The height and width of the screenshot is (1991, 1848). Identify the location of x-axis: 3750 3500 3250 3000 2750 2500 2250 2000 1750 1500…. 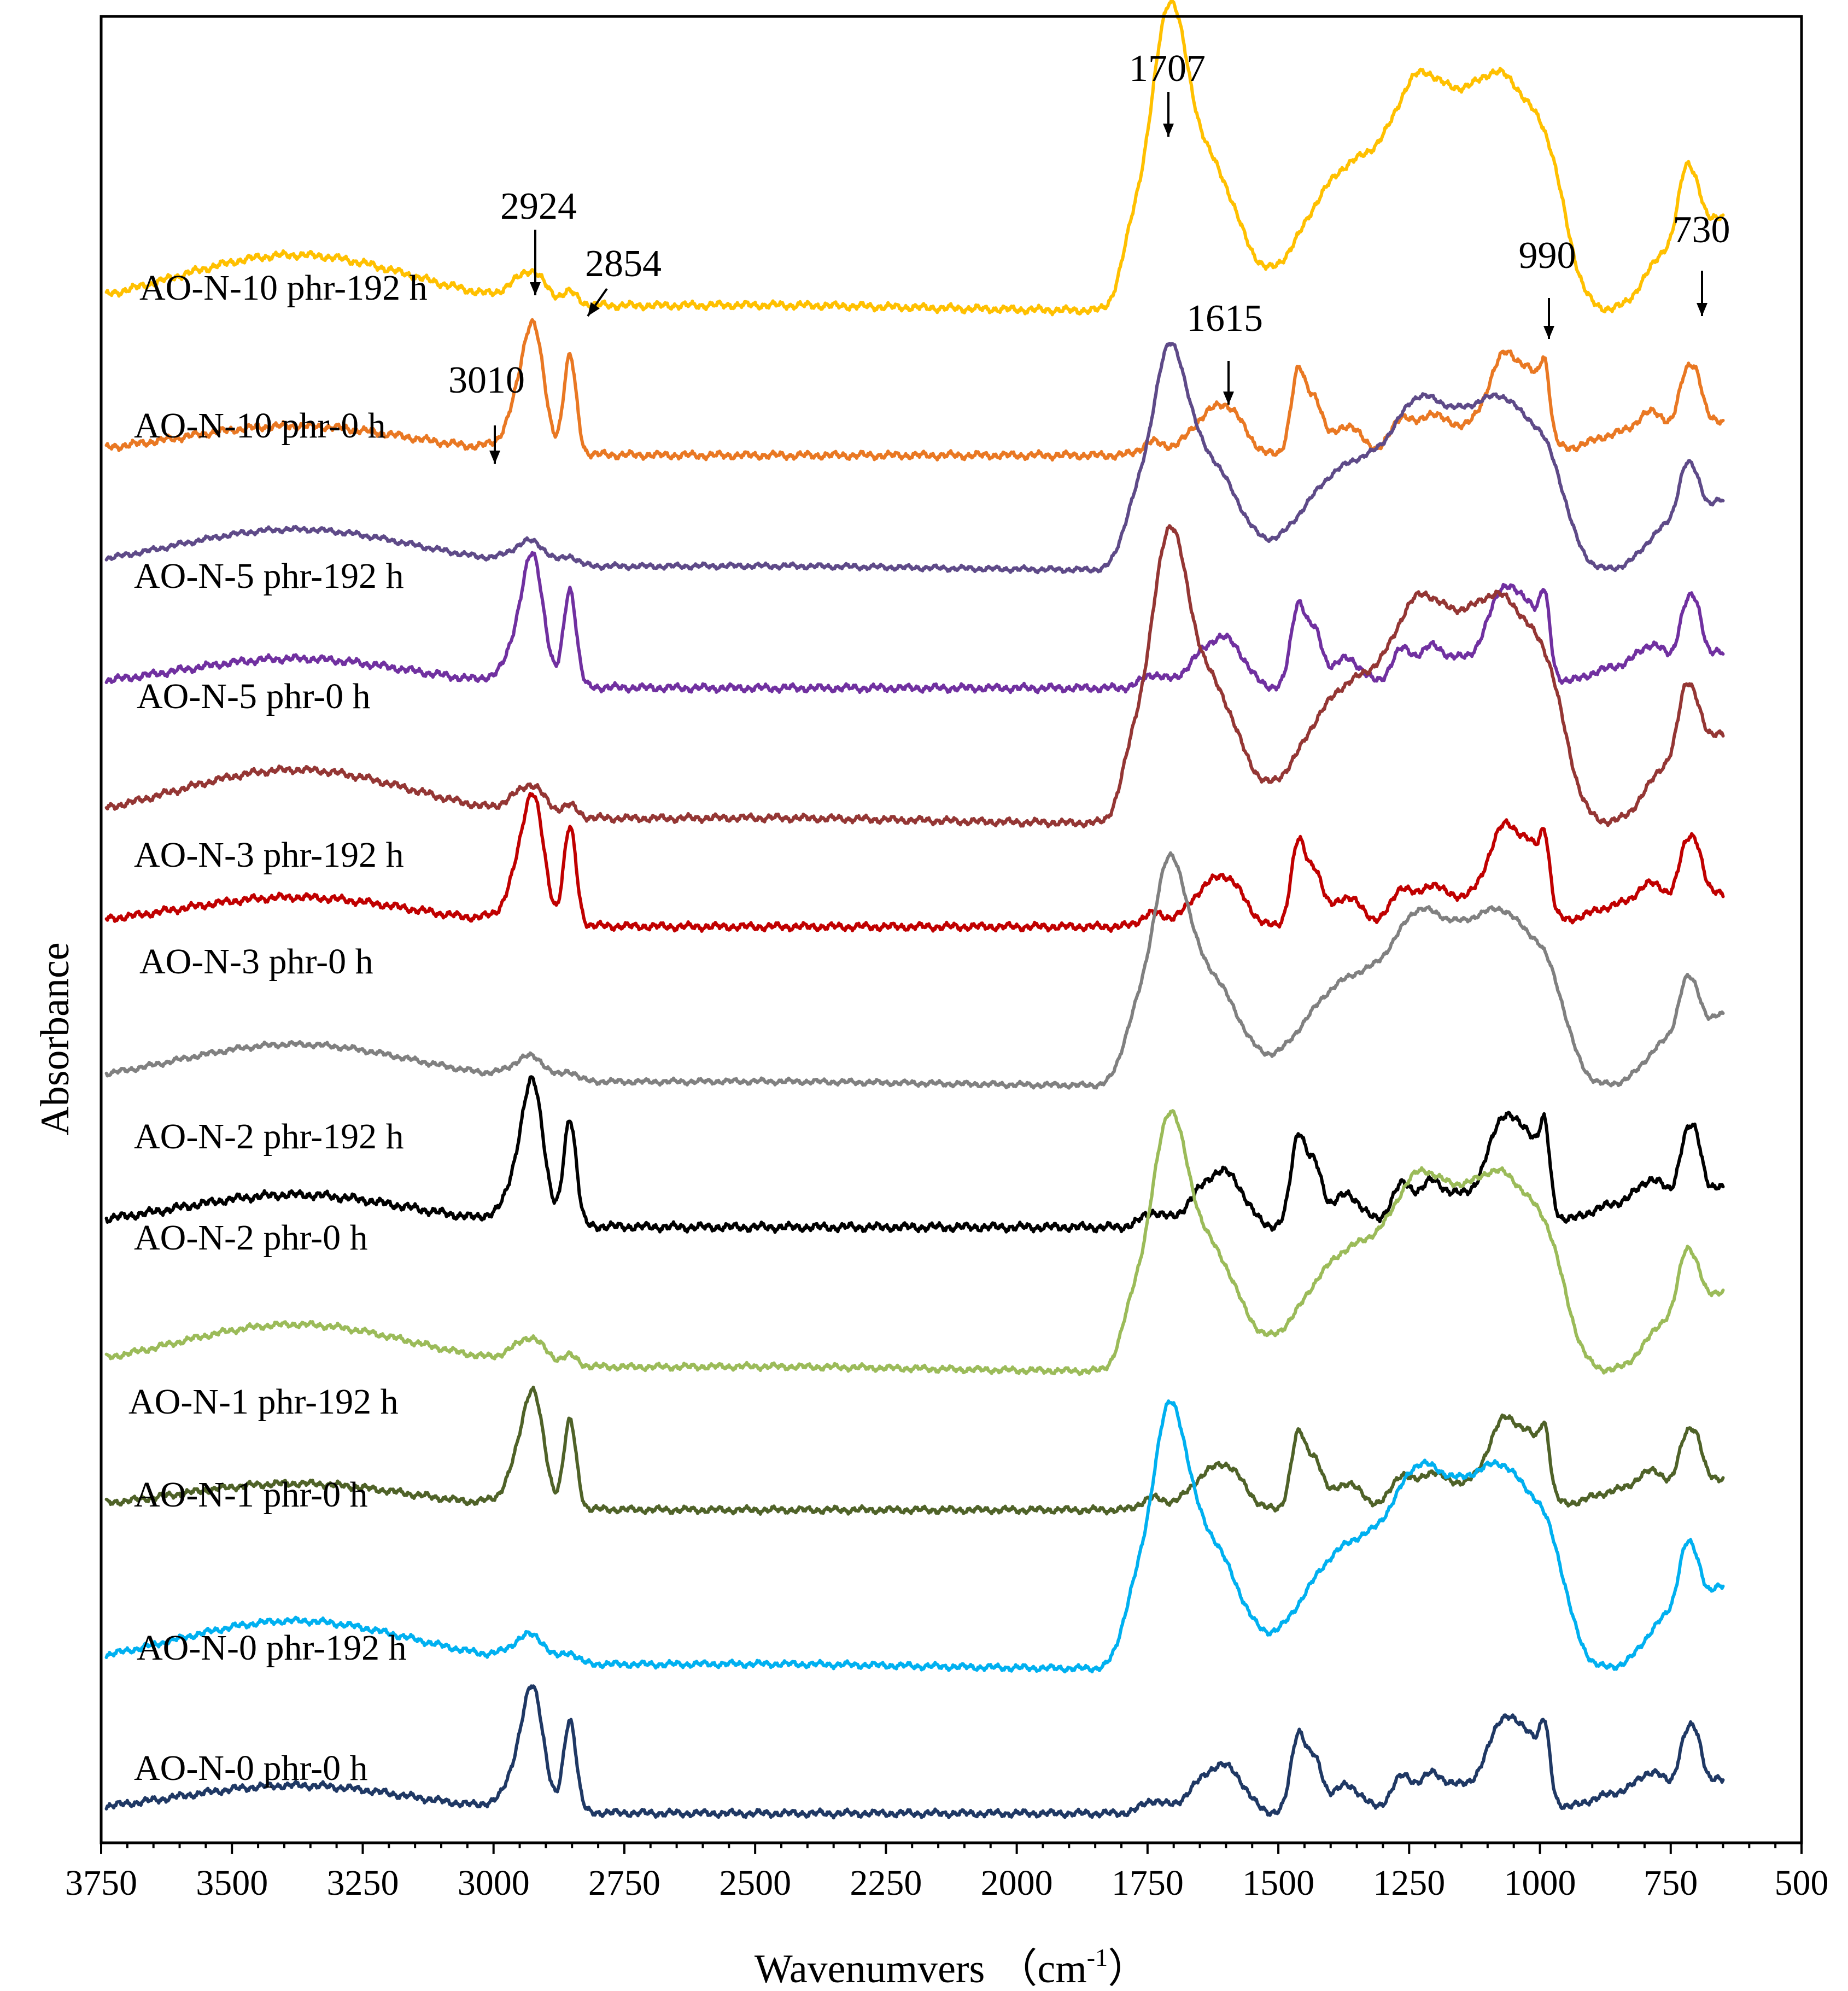
(947, 1873).